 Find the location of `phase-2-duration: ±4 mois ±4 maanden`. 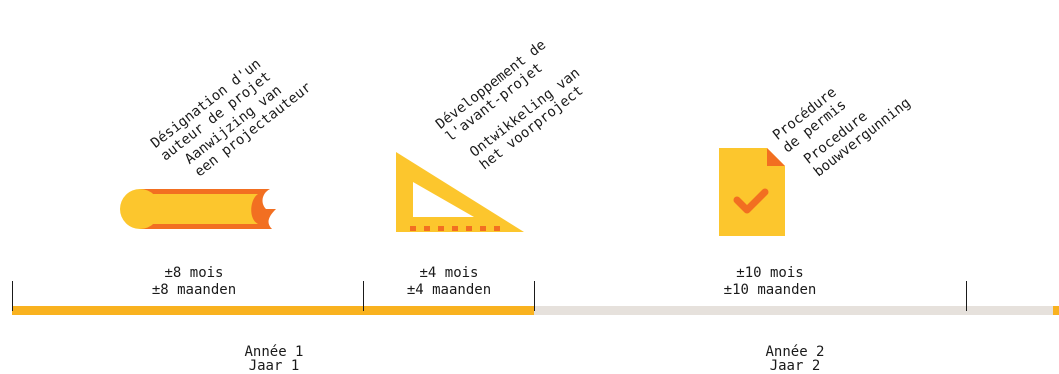

phase-2-duration: ±4 mois ±4 maanden is located at coordinates (449, 281).